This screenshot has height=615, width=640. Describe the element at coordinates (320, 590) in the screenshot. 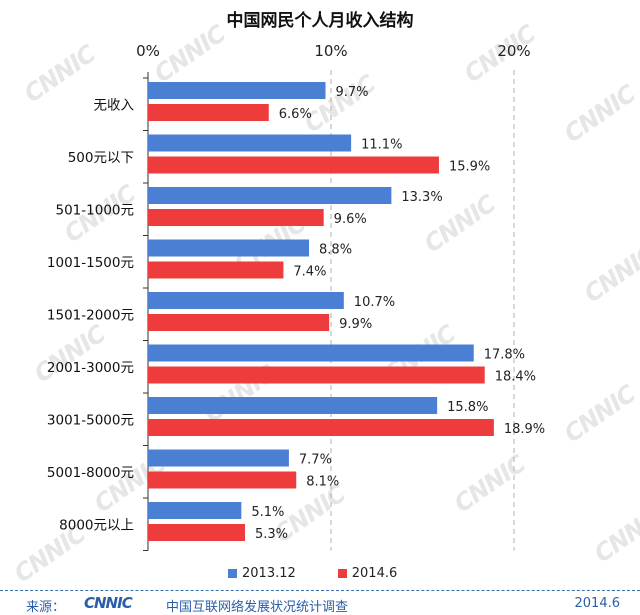

I see `footer-divider` at that location.